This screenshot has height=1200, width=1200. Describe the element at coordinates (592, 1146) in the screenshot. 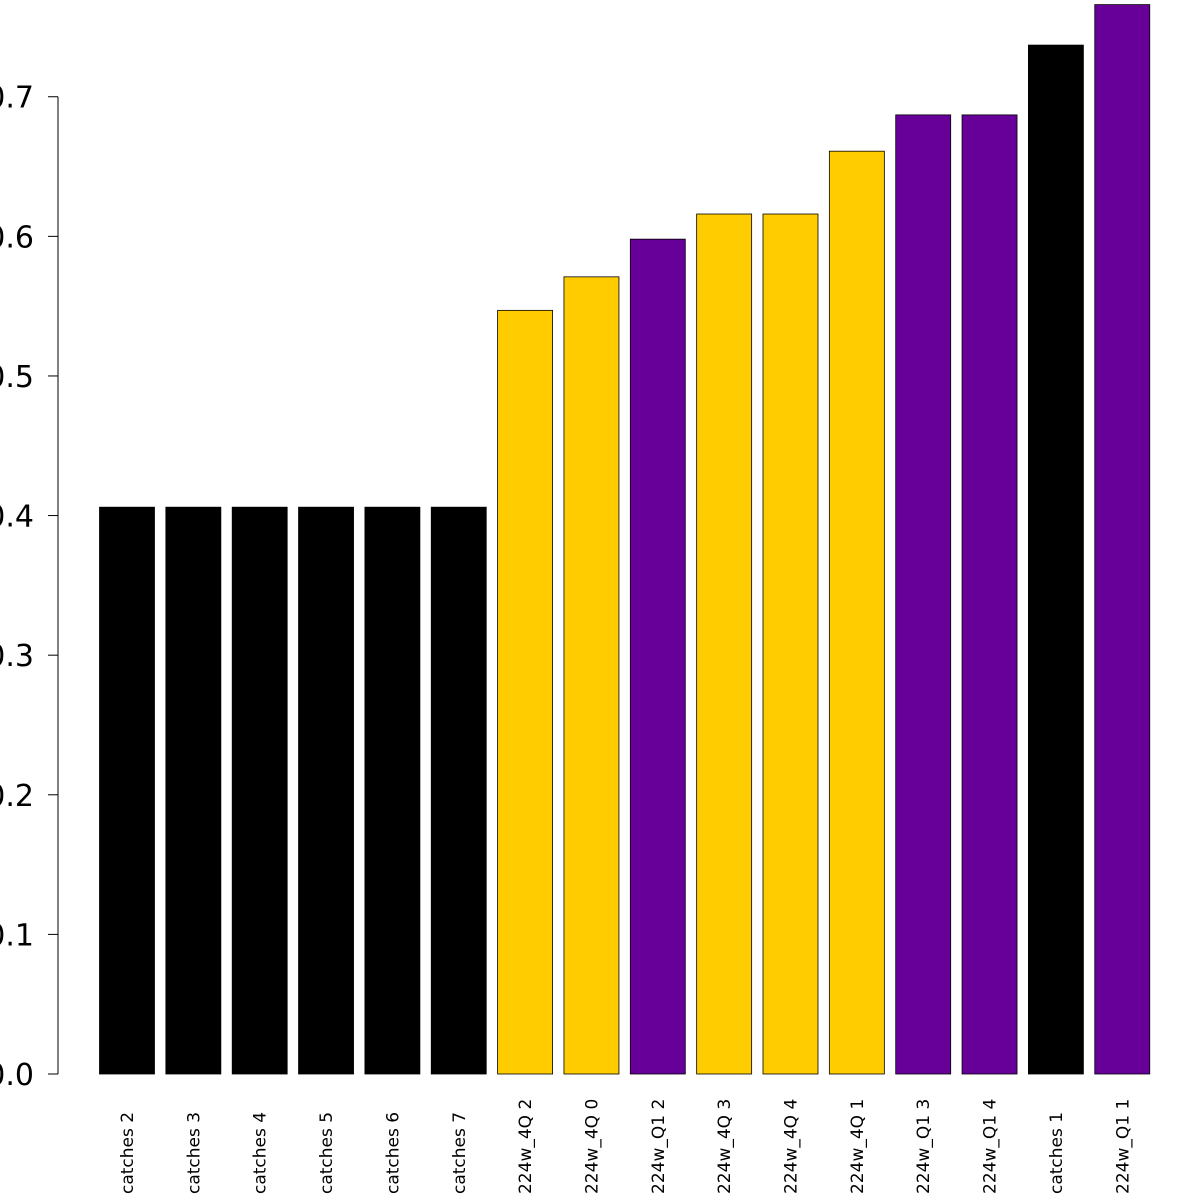

I see `x-category-label: 224w_4Q 0` at that location.